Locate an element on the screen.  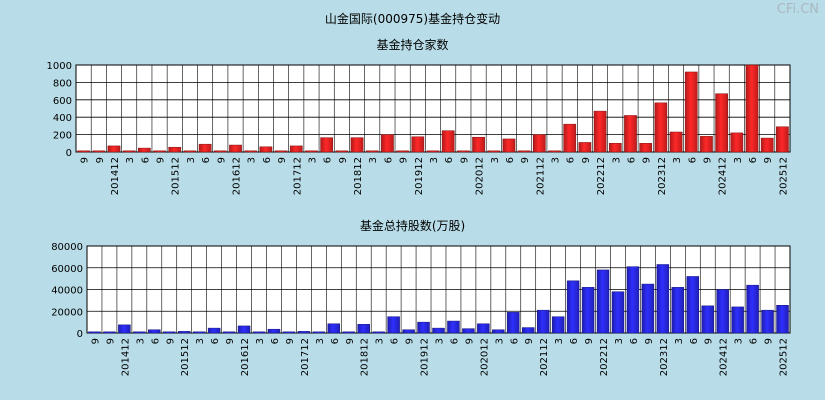
x-tick-label: 202312 is located at coordinates (662, 176).